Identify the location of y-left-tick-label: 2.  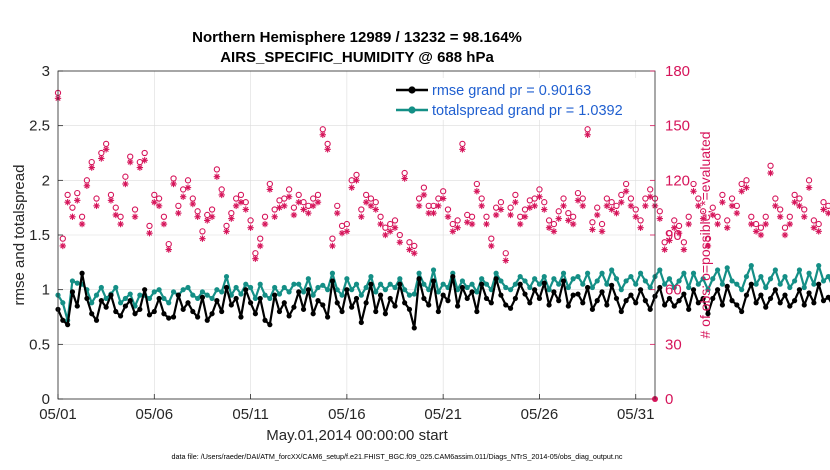
(46, 180).